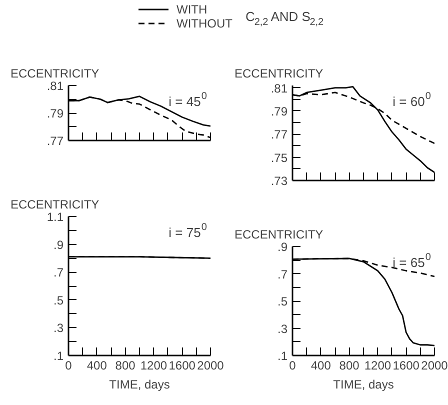 The height and width of the screenshot is (405, 448). What do you see at coordinates (205, 23) in the screenshot?
I see `legend-label: WITHOUT` at bounding box center [205, 23].